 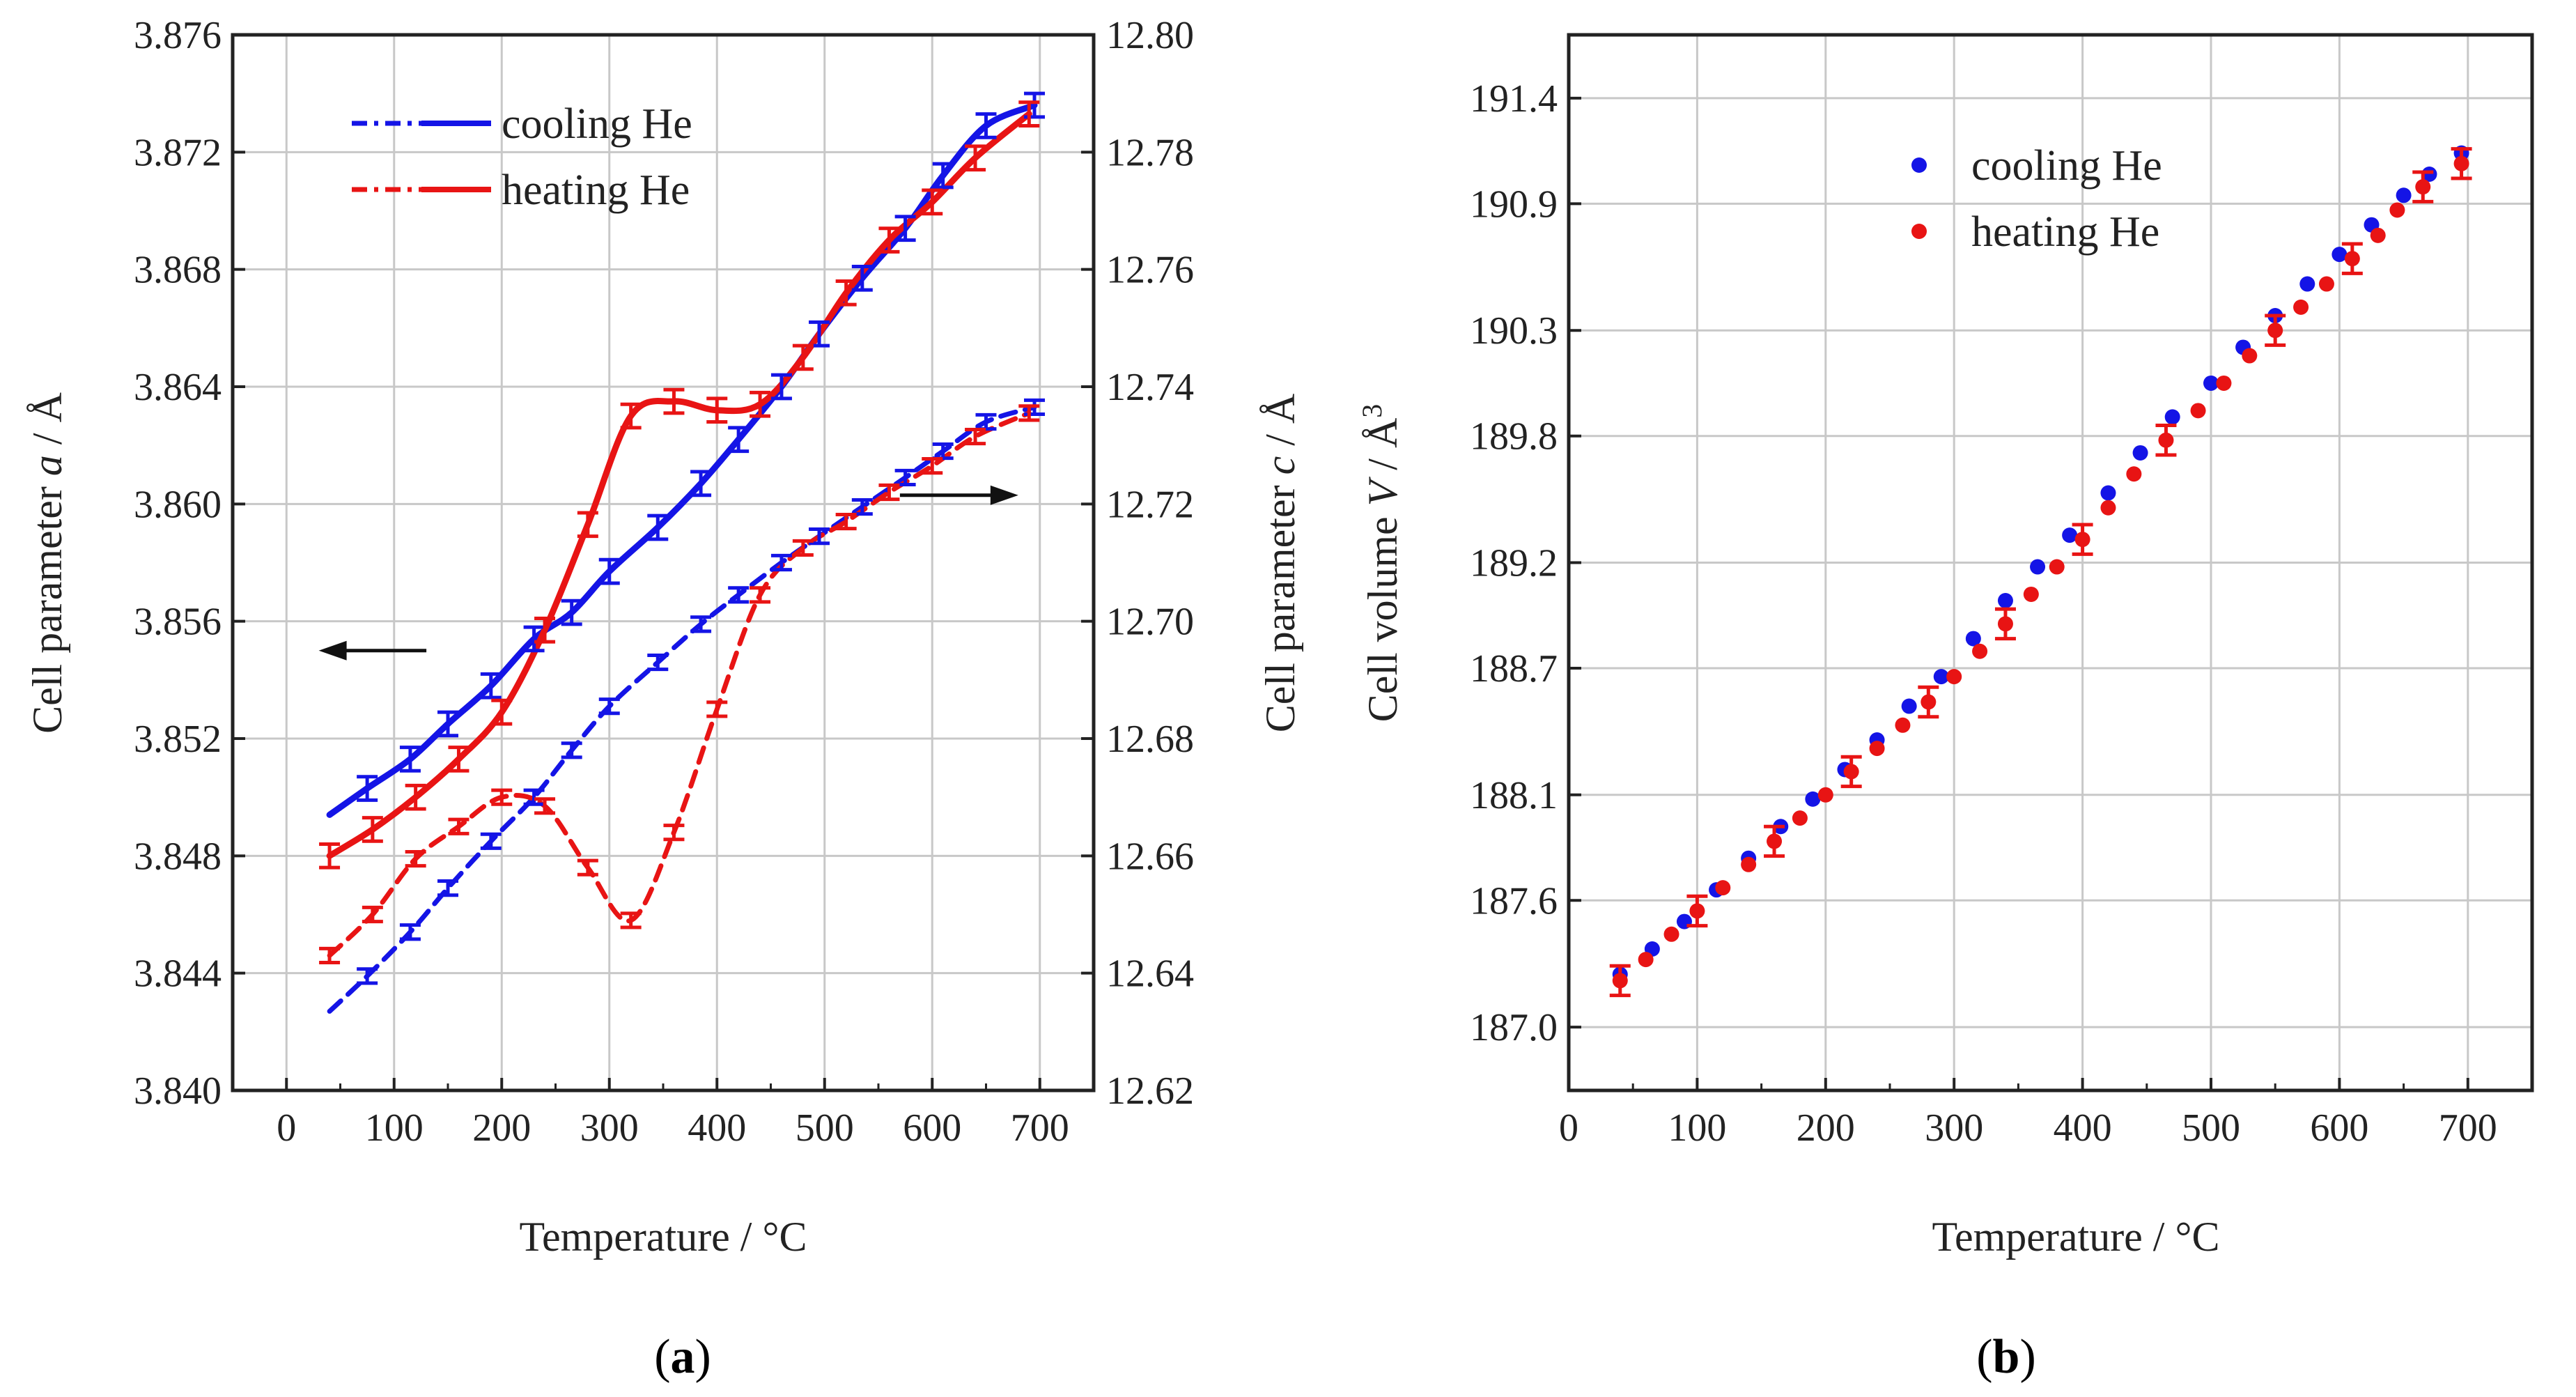 I want to click on a-ytick-left-label-3.876: 3.876, so click(x=178, y=35).